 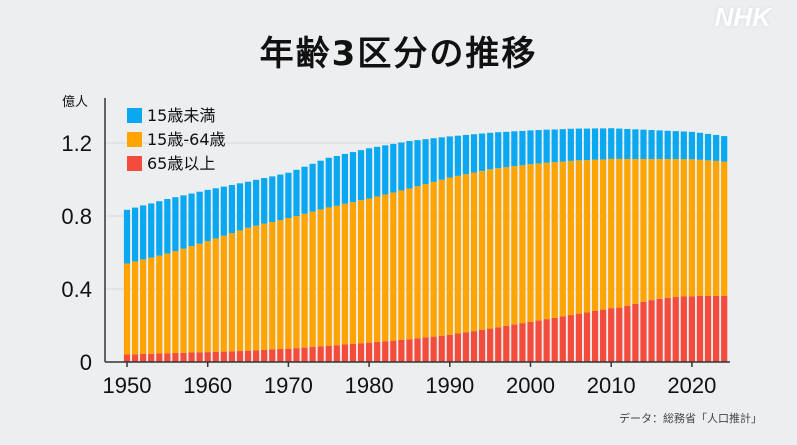 What do you see at coordinates (398, 54) in the screenshot?
I see `chart-title: 年齢3区分の推移` at bounding box center [398, 54].